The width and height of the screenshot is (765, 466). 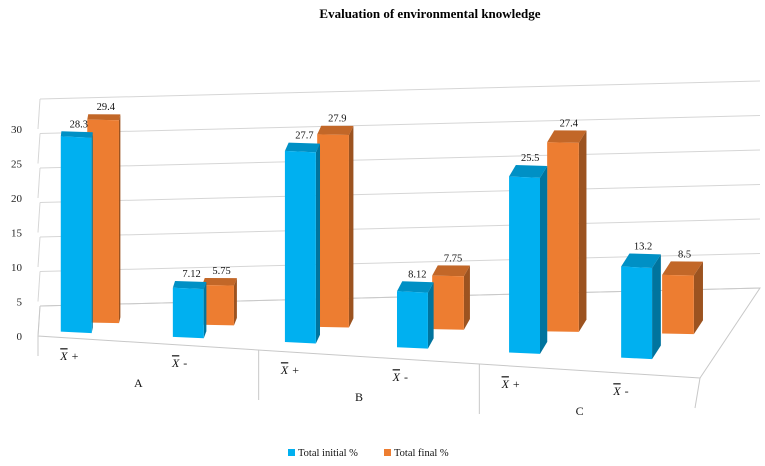 What do you see at coordinates (421, 453) in the screenshot?
I see `legend-label: Total final %` at bounding box center [421, 453].